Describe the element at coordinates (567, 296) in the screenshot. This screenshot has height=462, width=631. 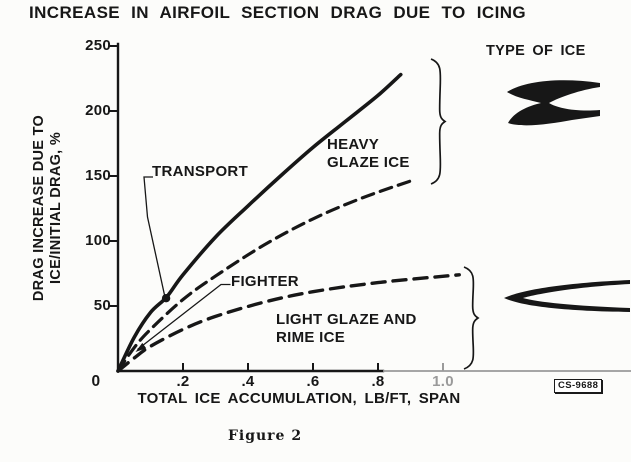
I see `light-glaze-rime-ice-shape` at that location.